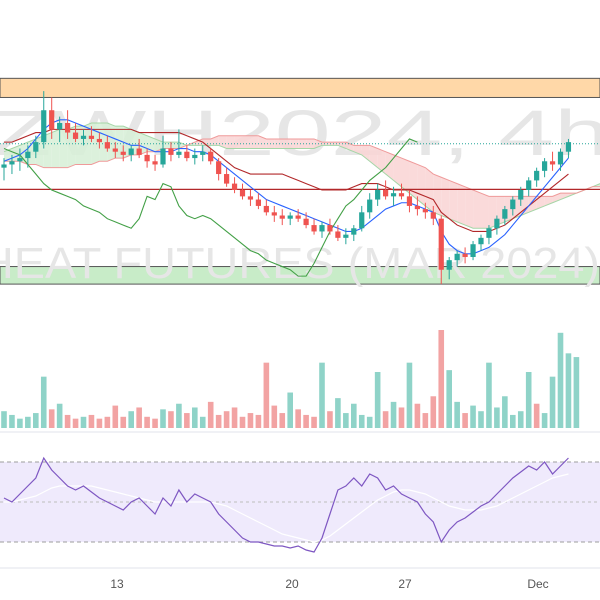  What do you see at coordinates (537, 584) in the screenshot?
I see `x-tick-label: Dec` at bounding box center [537, 584].